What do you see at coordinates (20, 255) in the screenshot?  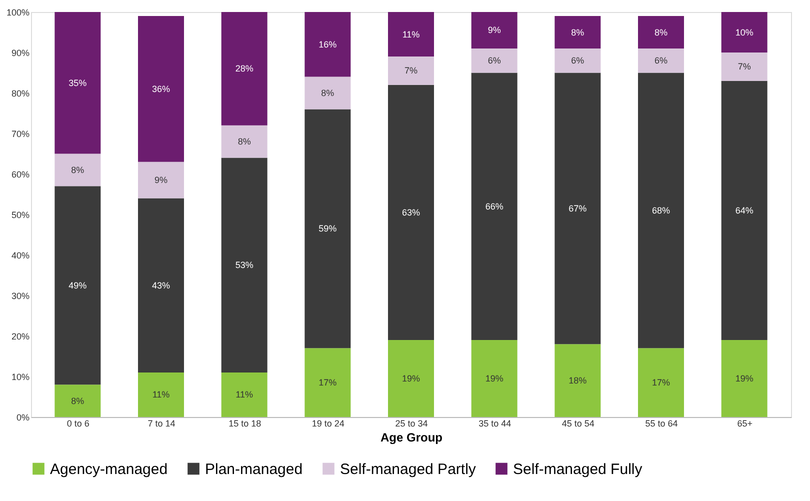 I see `y-tick-label: 40%` at bounding box center [20, 255].